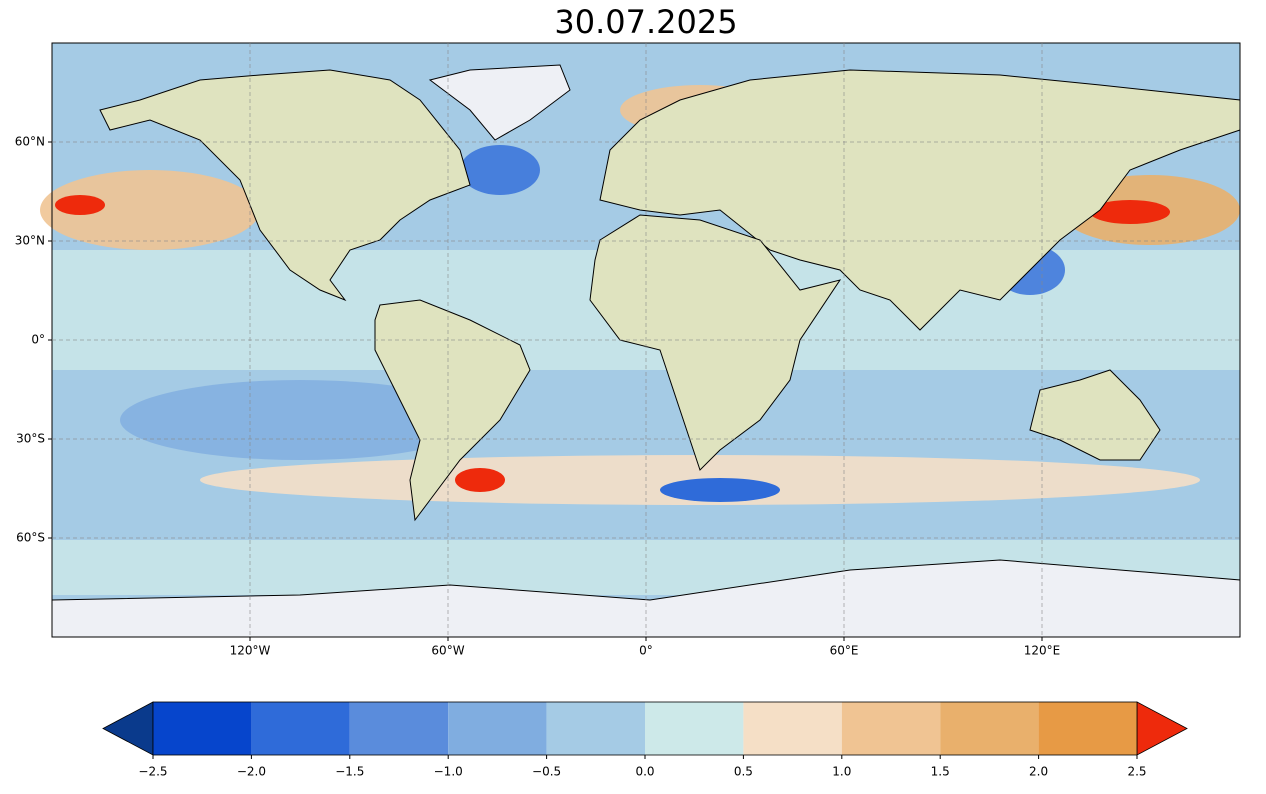 This screenshot has height=794, width=1266. What do you see at coordinates (940, 772) in the screenshot?
I see `colorbar-tick-label: 1.5` at bounding box center [940, 772].